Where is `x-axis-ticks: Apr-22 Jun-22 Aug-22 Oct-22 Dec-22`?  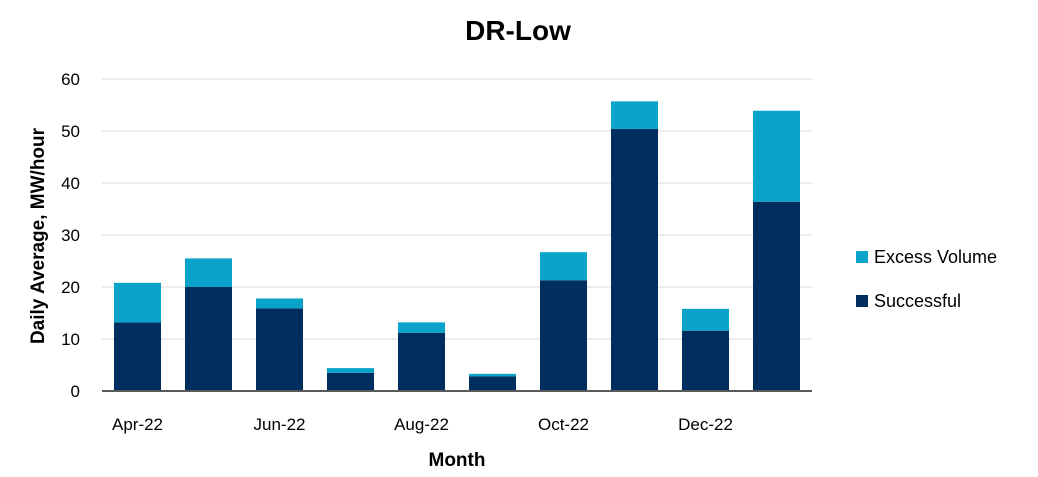
x-axis-ticks: Apr-22 Jun-22 Aug-22 Oct-22 Dec-22 is located at coordinates (422, 424).